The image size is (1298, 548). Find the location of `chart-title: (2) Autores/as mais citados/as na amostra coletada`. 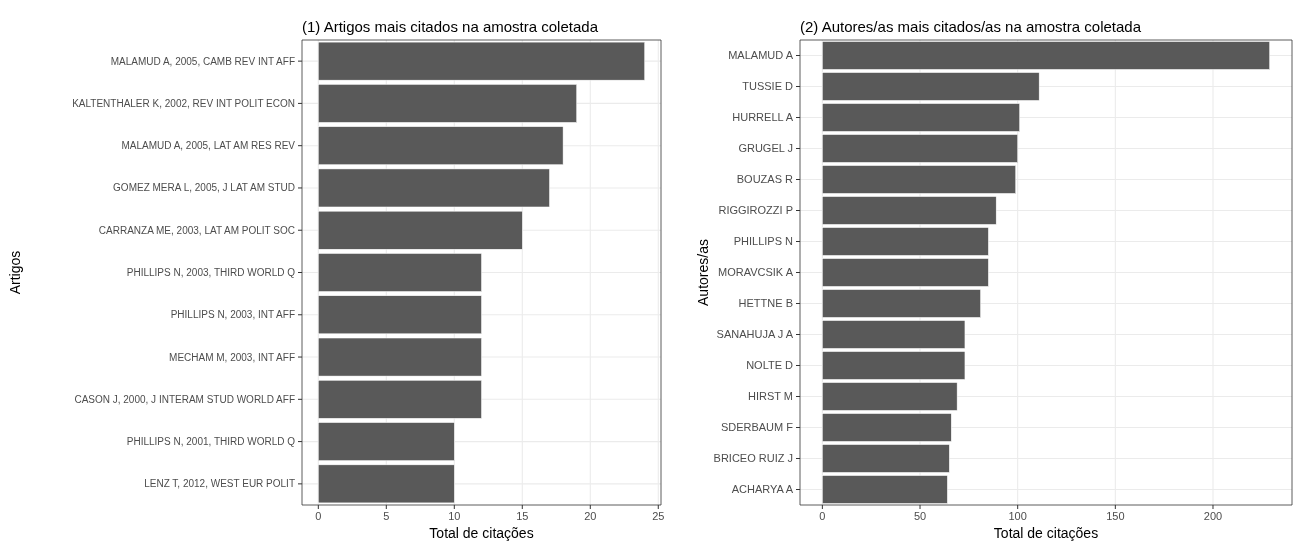

chart-title: (2) Autores/as mais citados/as na amostra coletada is located at coordinates (971, 26).